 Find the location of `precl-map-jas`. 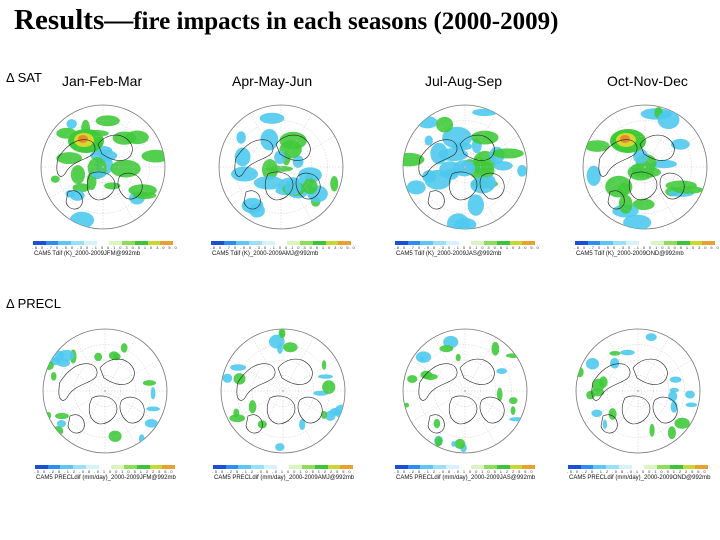

precl-map-jas is located at coordinates (465, 391).